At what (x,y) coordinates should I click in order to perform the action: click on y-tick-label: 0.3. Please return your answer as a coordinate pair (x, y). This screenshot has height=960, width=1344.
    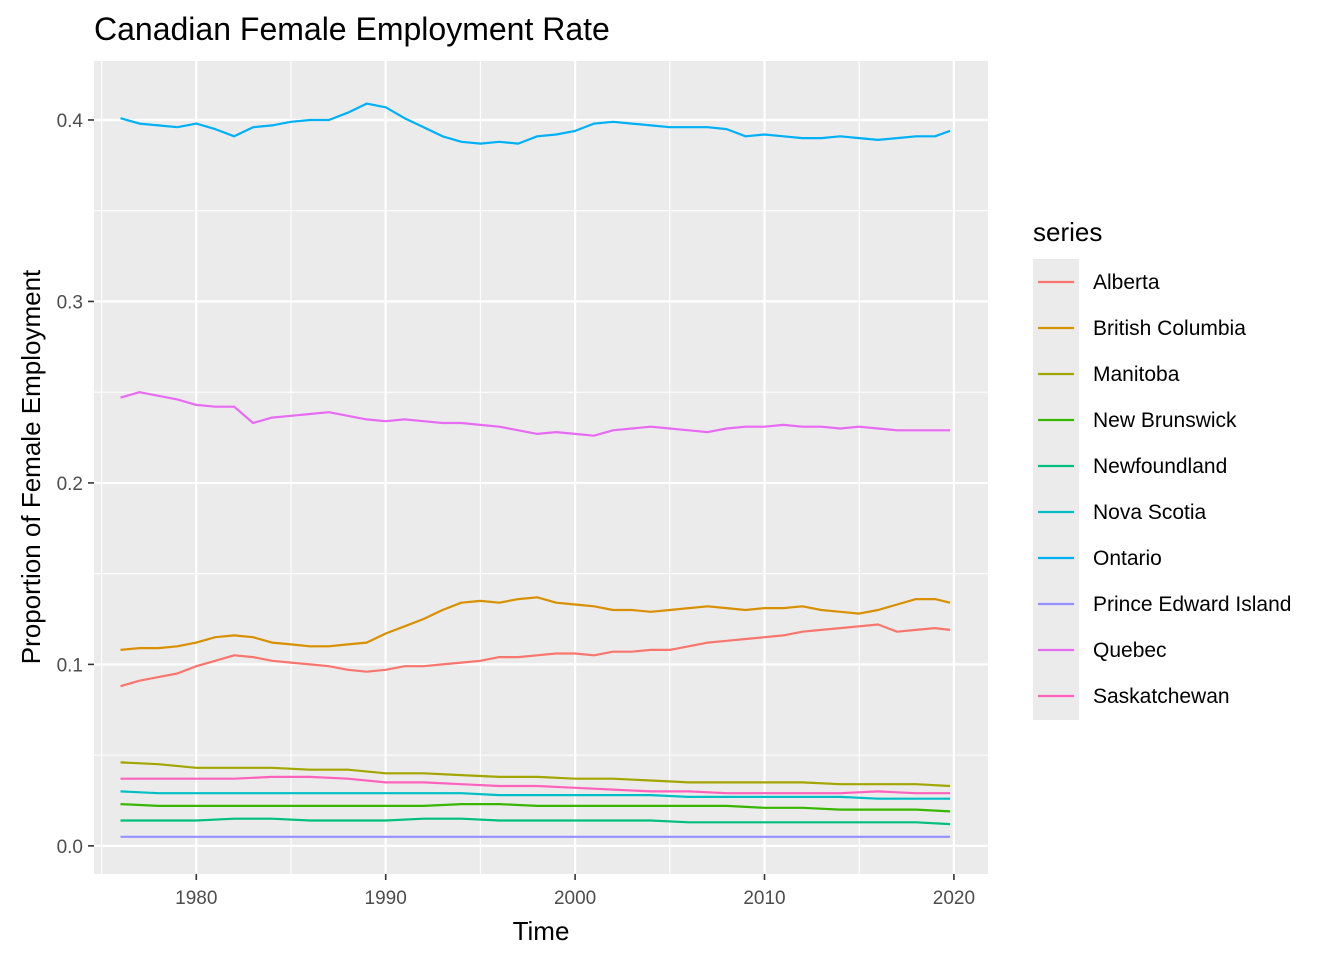
    Looking at the image, I should click on (70, 302).